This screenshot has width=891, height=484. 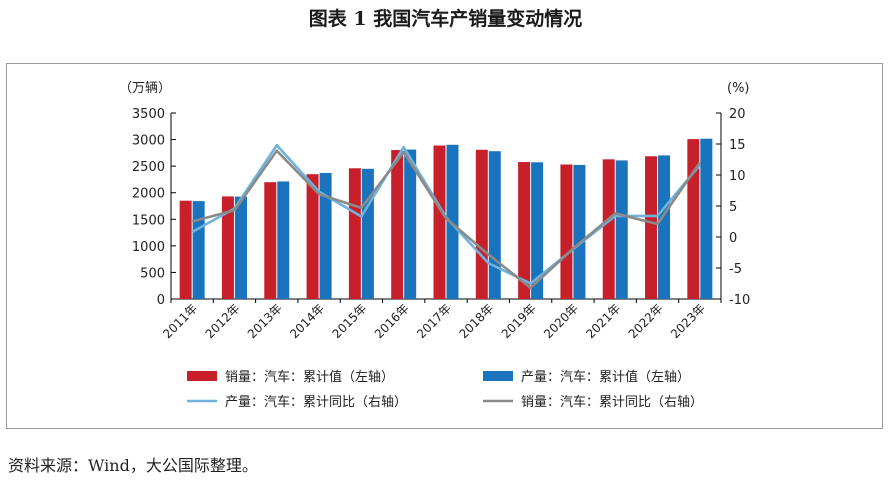 What do you see at coordinates (476, 321) in the screenshot?
I see `x-tick-label: 2018年` at bounding box center [476, 321].